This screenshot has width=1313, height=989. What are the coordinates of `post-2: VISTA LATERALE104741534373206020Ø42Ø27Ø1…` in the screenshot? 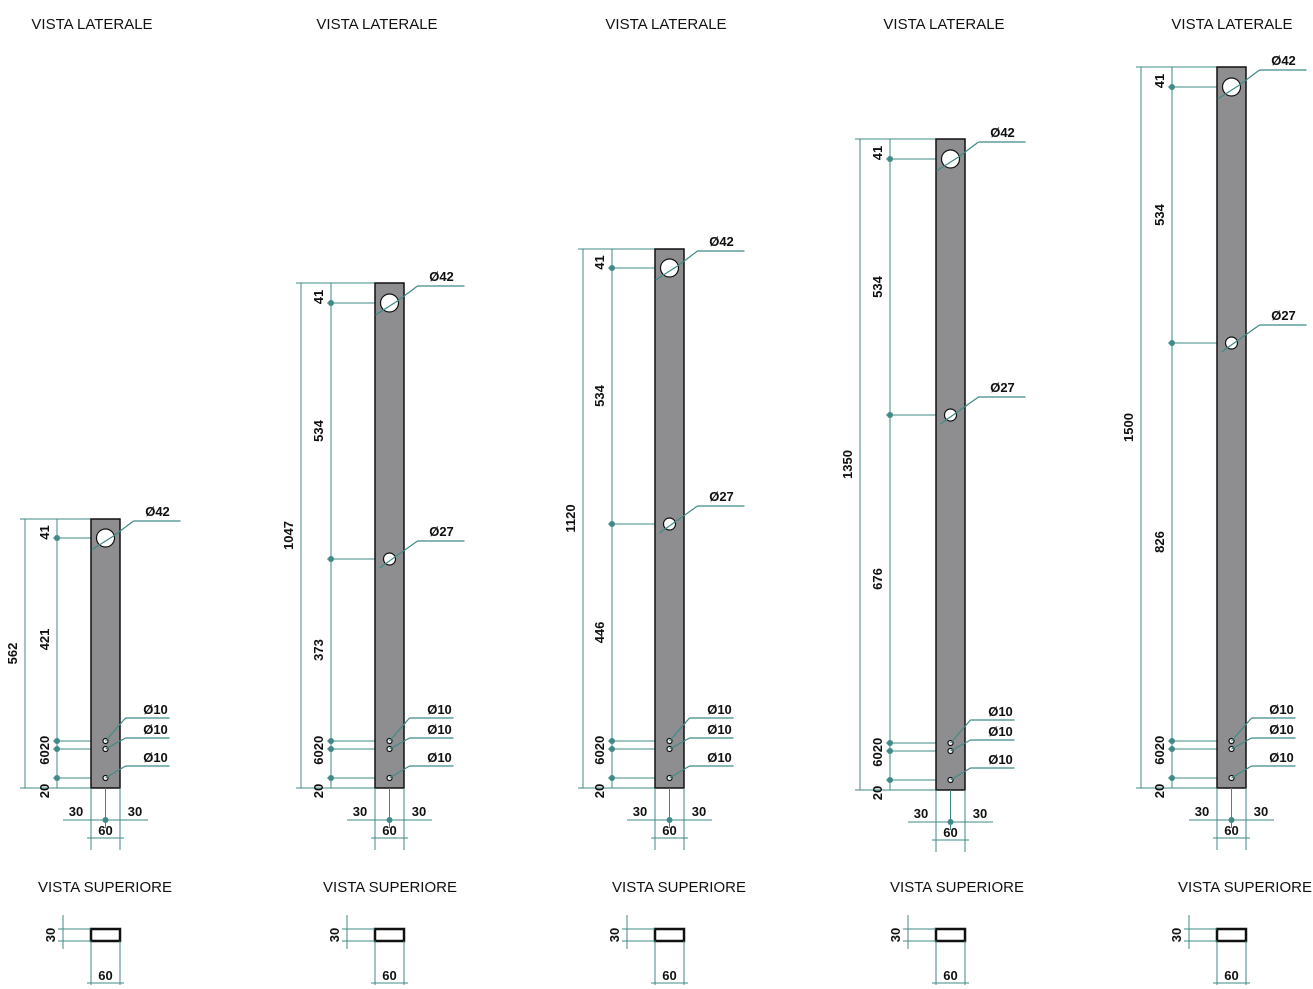 It's located at (373, 500).